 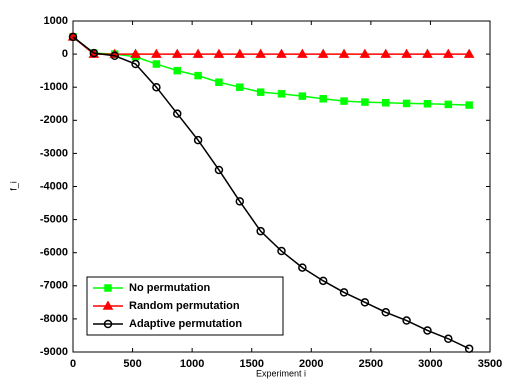 What do you see at coordinates (54, 286) in the screenshot?
I see `y-tick-label: -7000` at bounding box center [54, 286].